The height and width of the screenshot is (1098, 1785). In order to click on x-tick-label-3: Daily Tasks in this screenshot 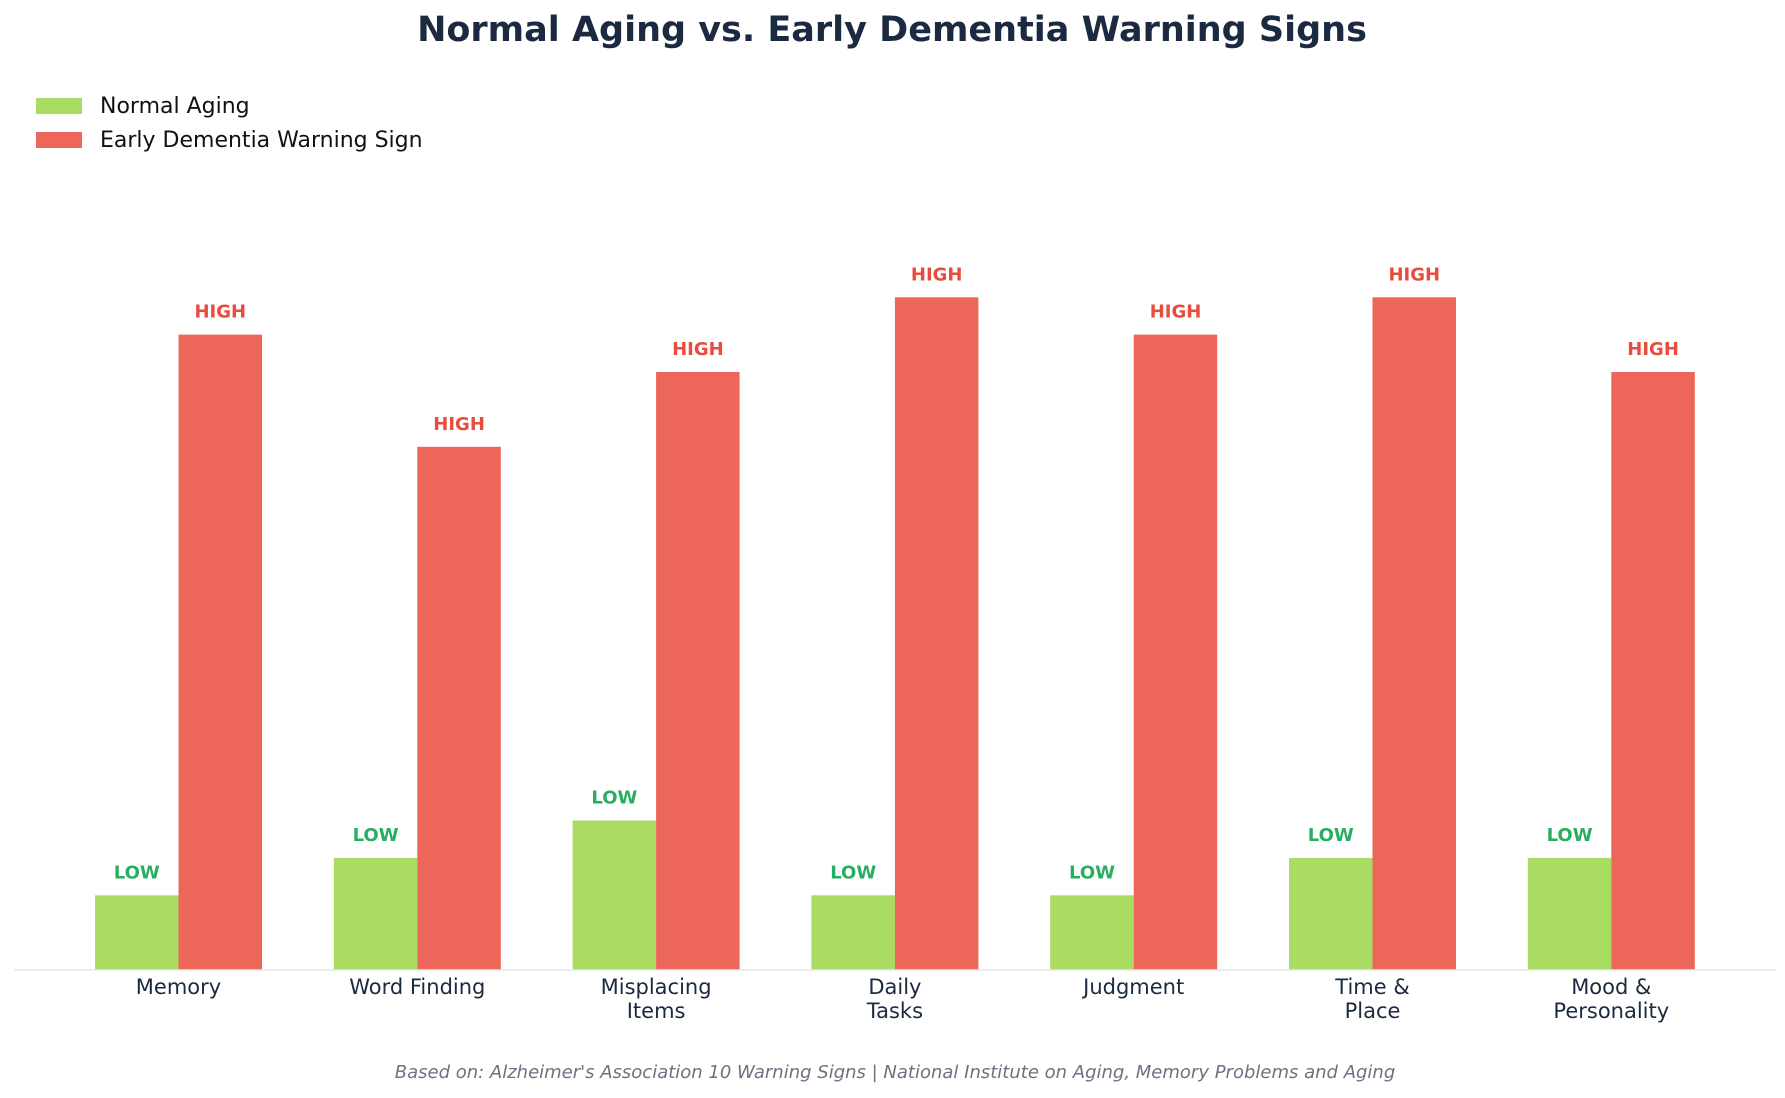, I will do `click(894, 999)`.